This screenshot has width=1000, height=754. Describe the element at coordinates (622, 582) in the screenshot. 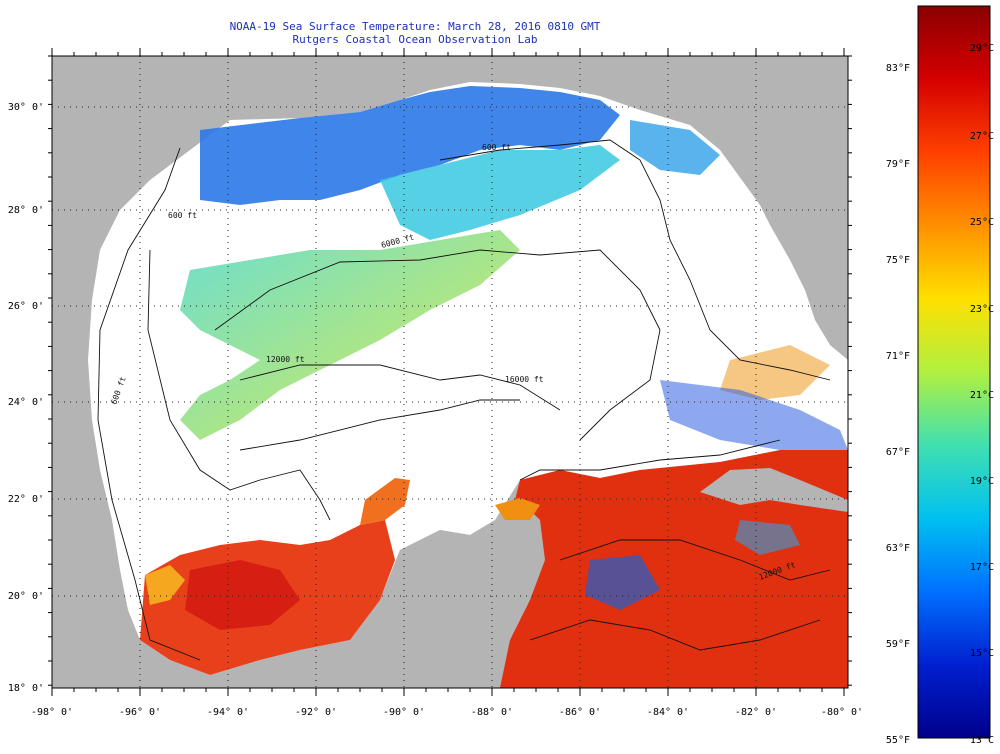

I see `caribbean-cool-eddies` at that location.